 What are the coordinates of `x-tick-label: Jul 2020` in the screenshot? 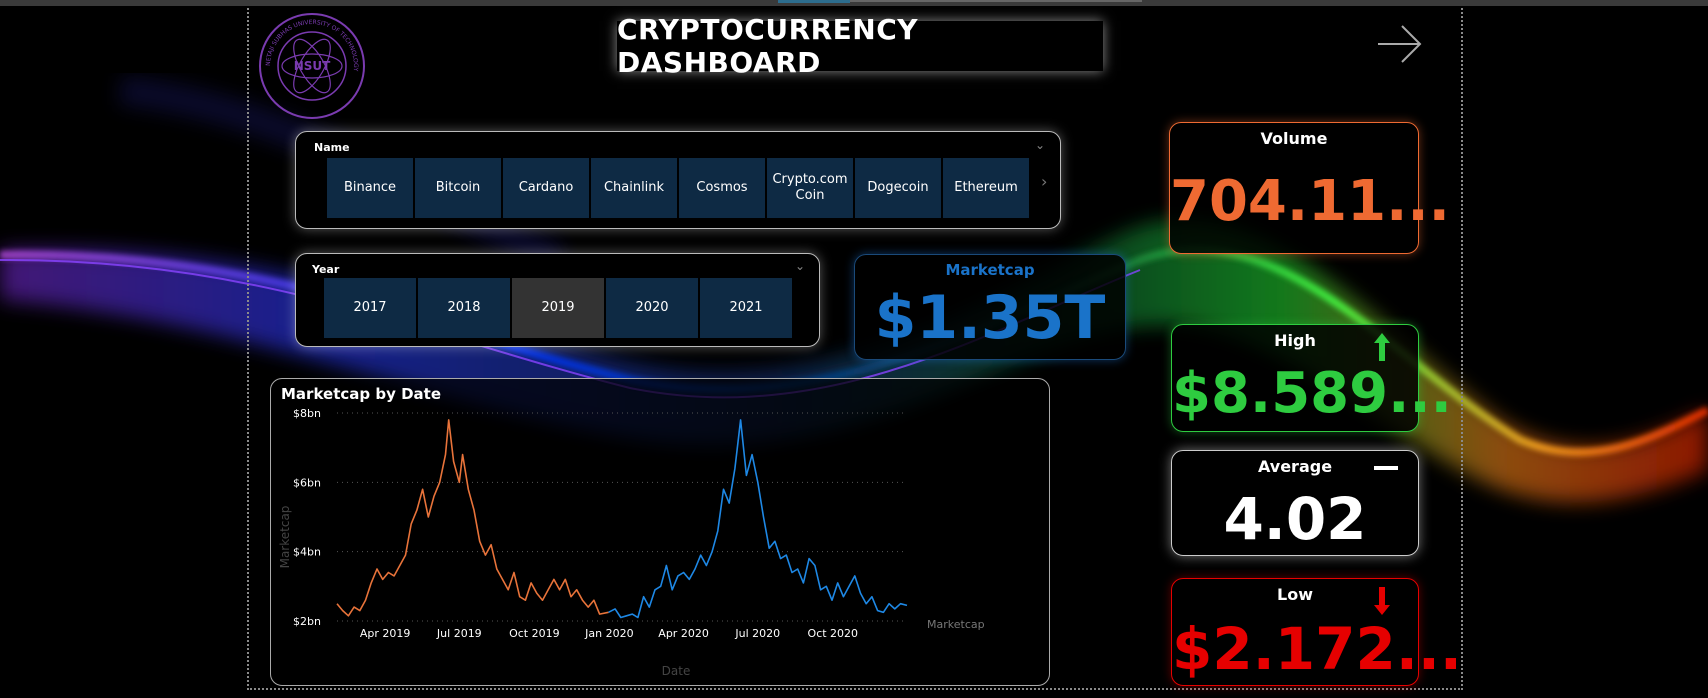 It's located at (757, 633).